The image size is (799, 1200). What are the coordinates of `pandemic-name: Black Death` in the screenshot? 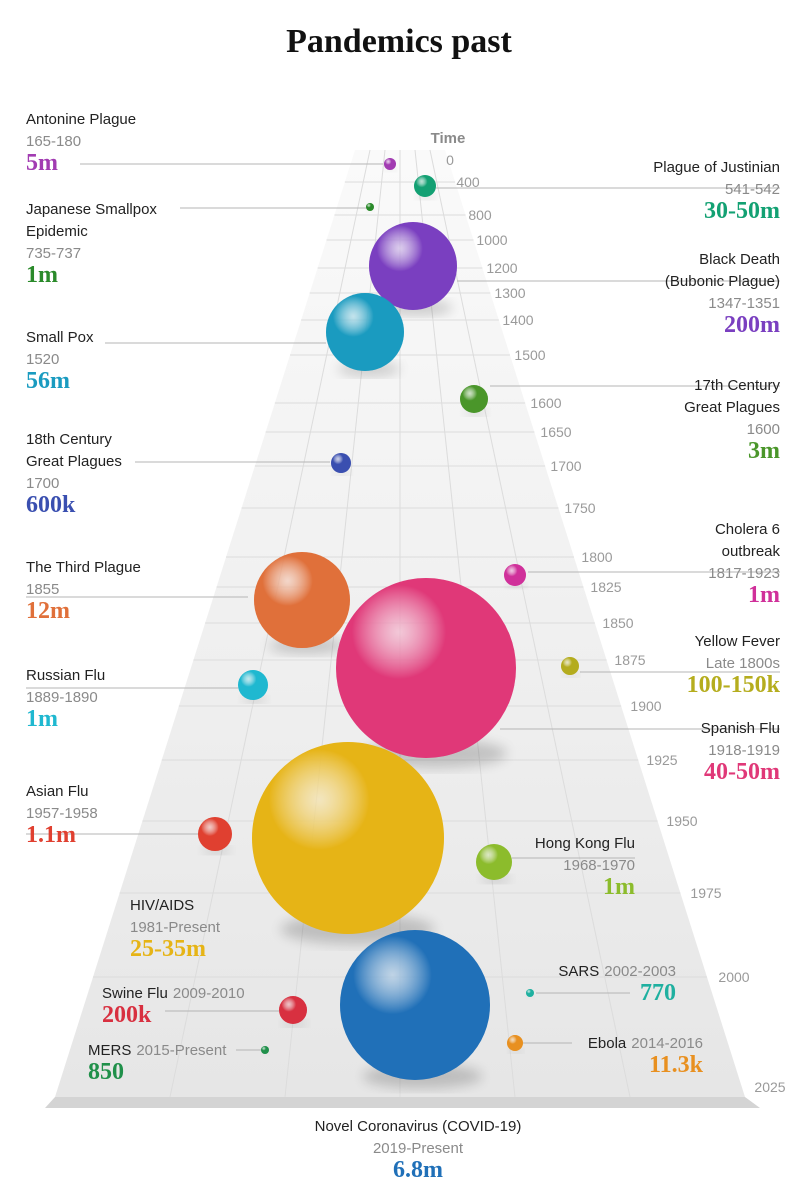 It's located at (739, 259).